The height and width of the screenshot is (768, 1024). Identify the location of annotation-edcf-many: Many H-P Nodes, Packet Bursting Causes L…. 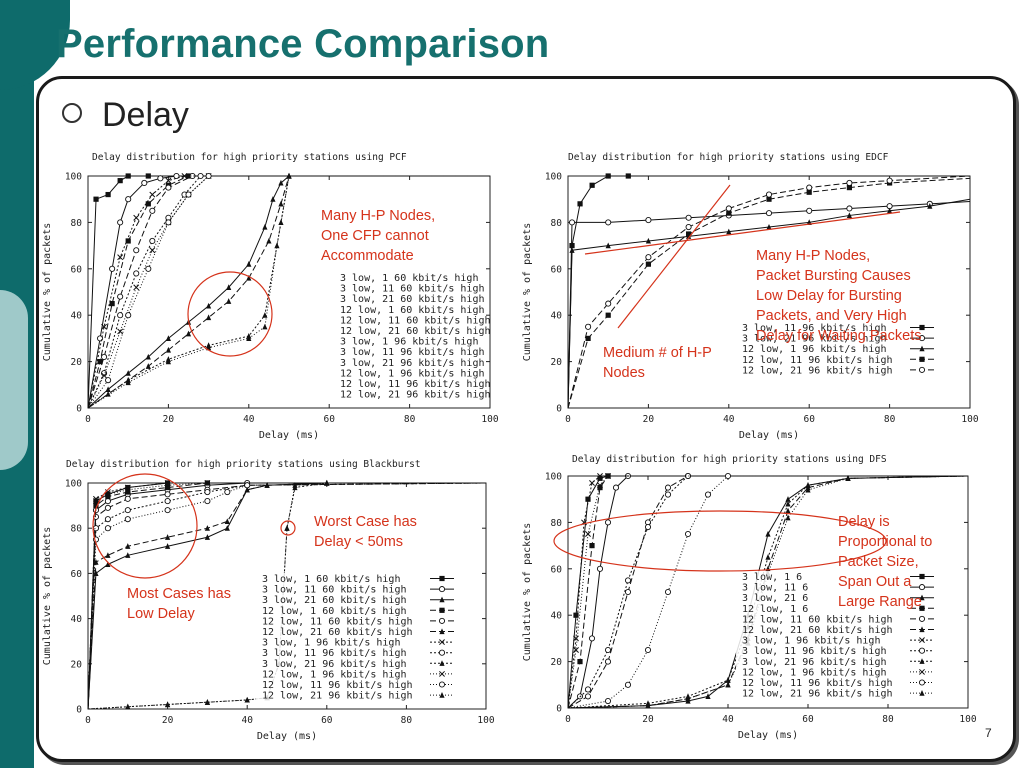
(839, 296).